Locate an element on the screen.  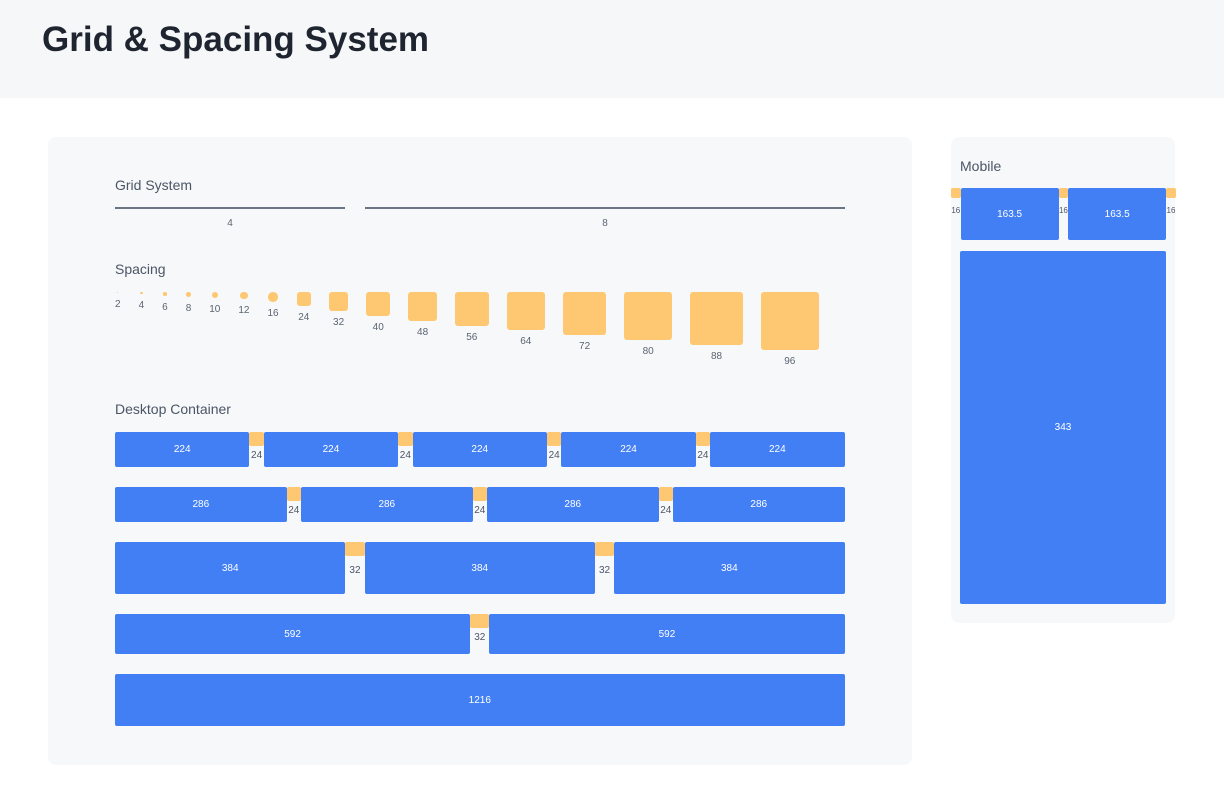
spacing-label: 64 is located at coordinates (526, 342).